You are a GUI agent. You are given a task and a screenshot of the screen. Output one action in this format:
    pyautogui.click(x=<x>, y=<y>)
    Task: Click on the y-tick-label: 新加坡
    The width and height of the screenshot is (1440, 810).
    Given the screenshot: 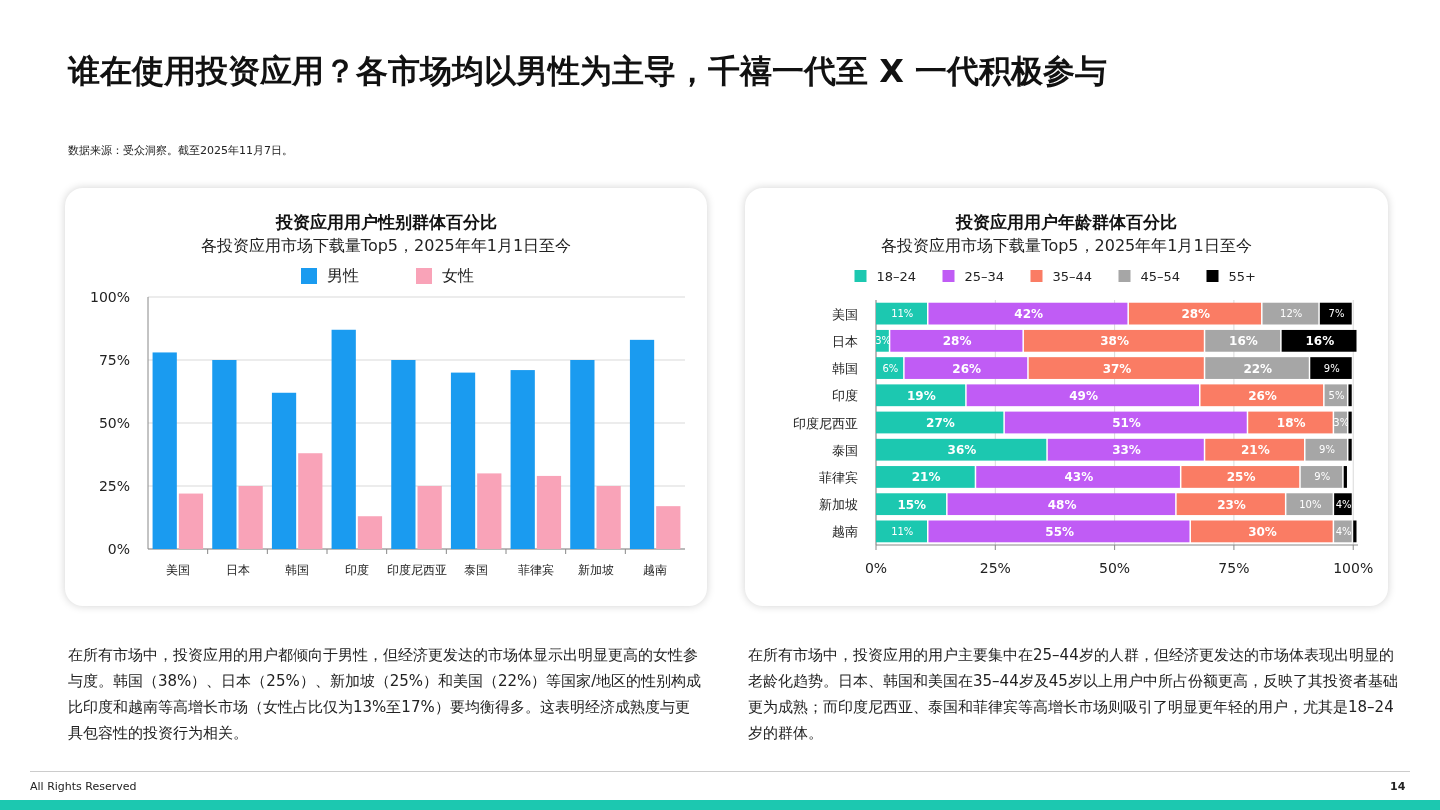 What is the action you would take?
    pyautogui.click(x=838, y=505)
    